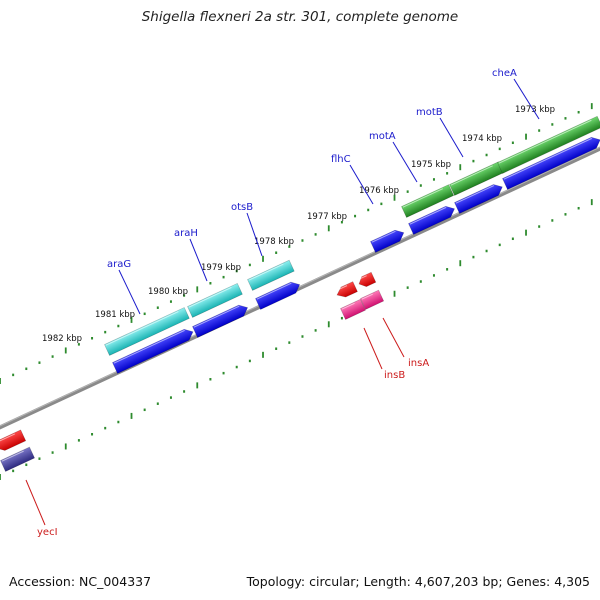 The width and height of the screenshot is (600, 600). Describe the element at coordinates (504, 73) in the screenshot. I see `gene-label-cheA: cheA` at that location.